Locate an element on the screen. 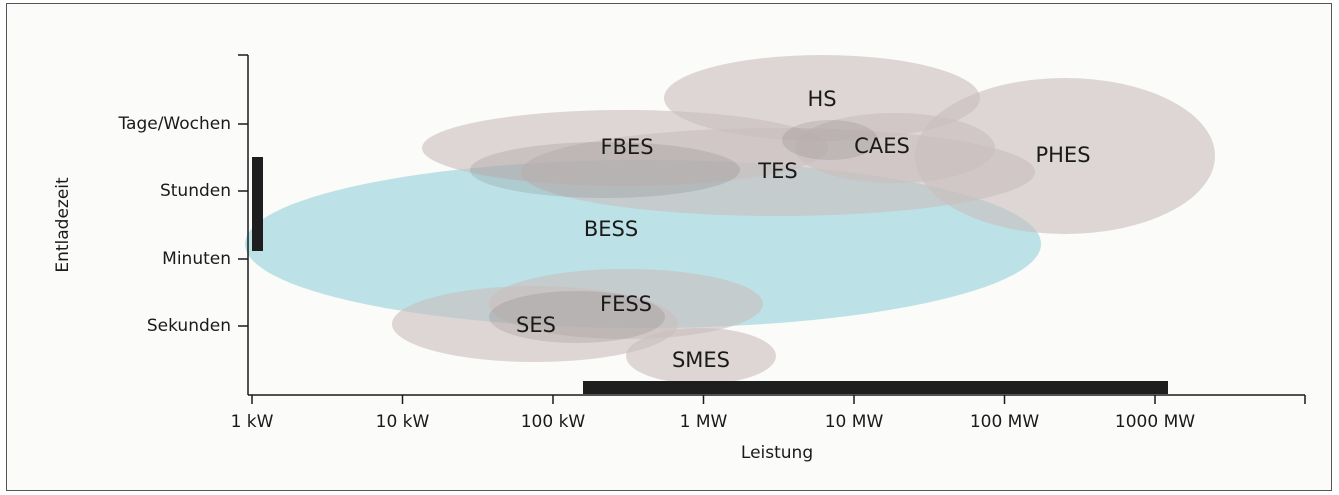  region-label-bess: BESS is located at coordinates (611, 229).